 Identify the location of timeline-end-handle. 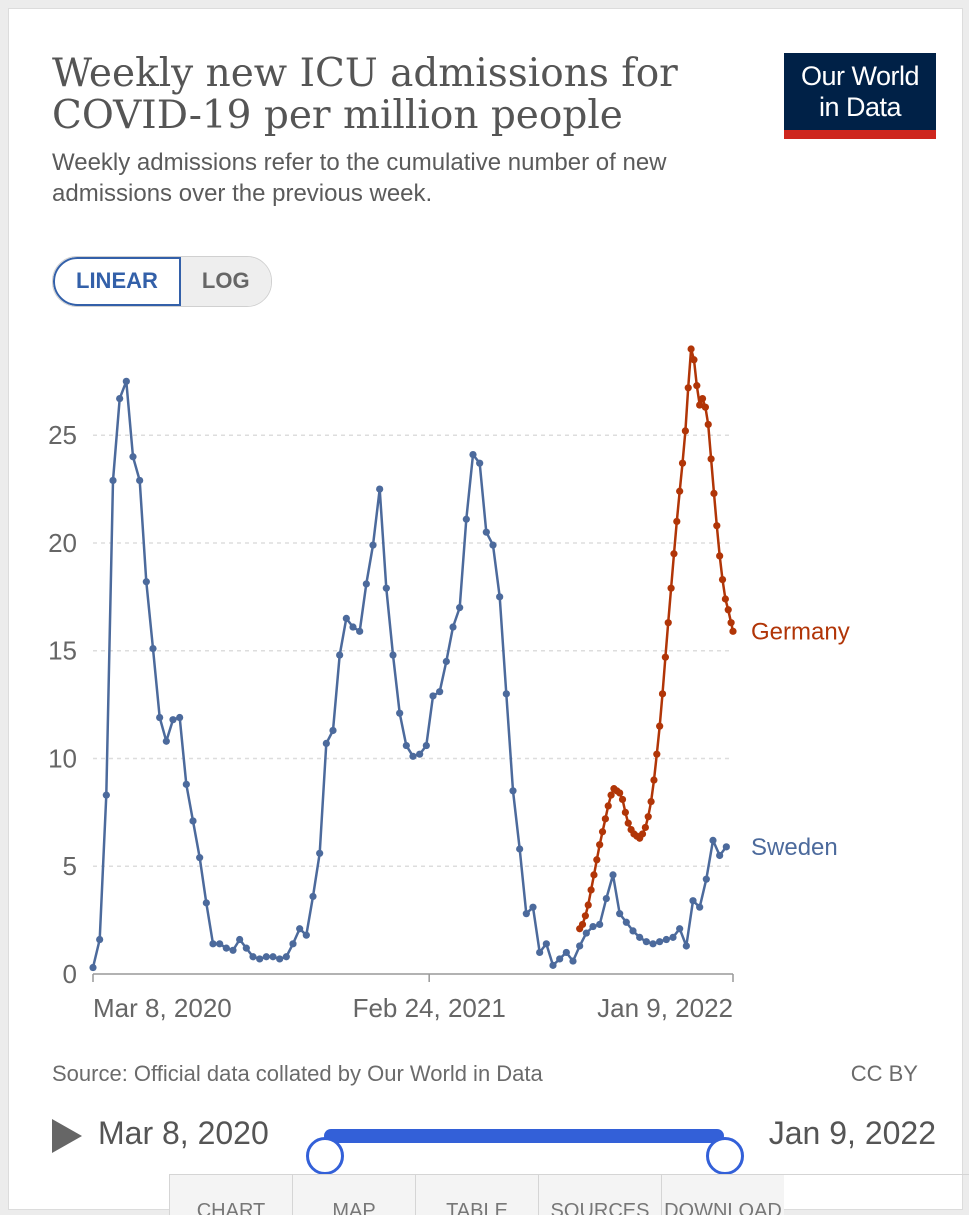
(725, 1156).